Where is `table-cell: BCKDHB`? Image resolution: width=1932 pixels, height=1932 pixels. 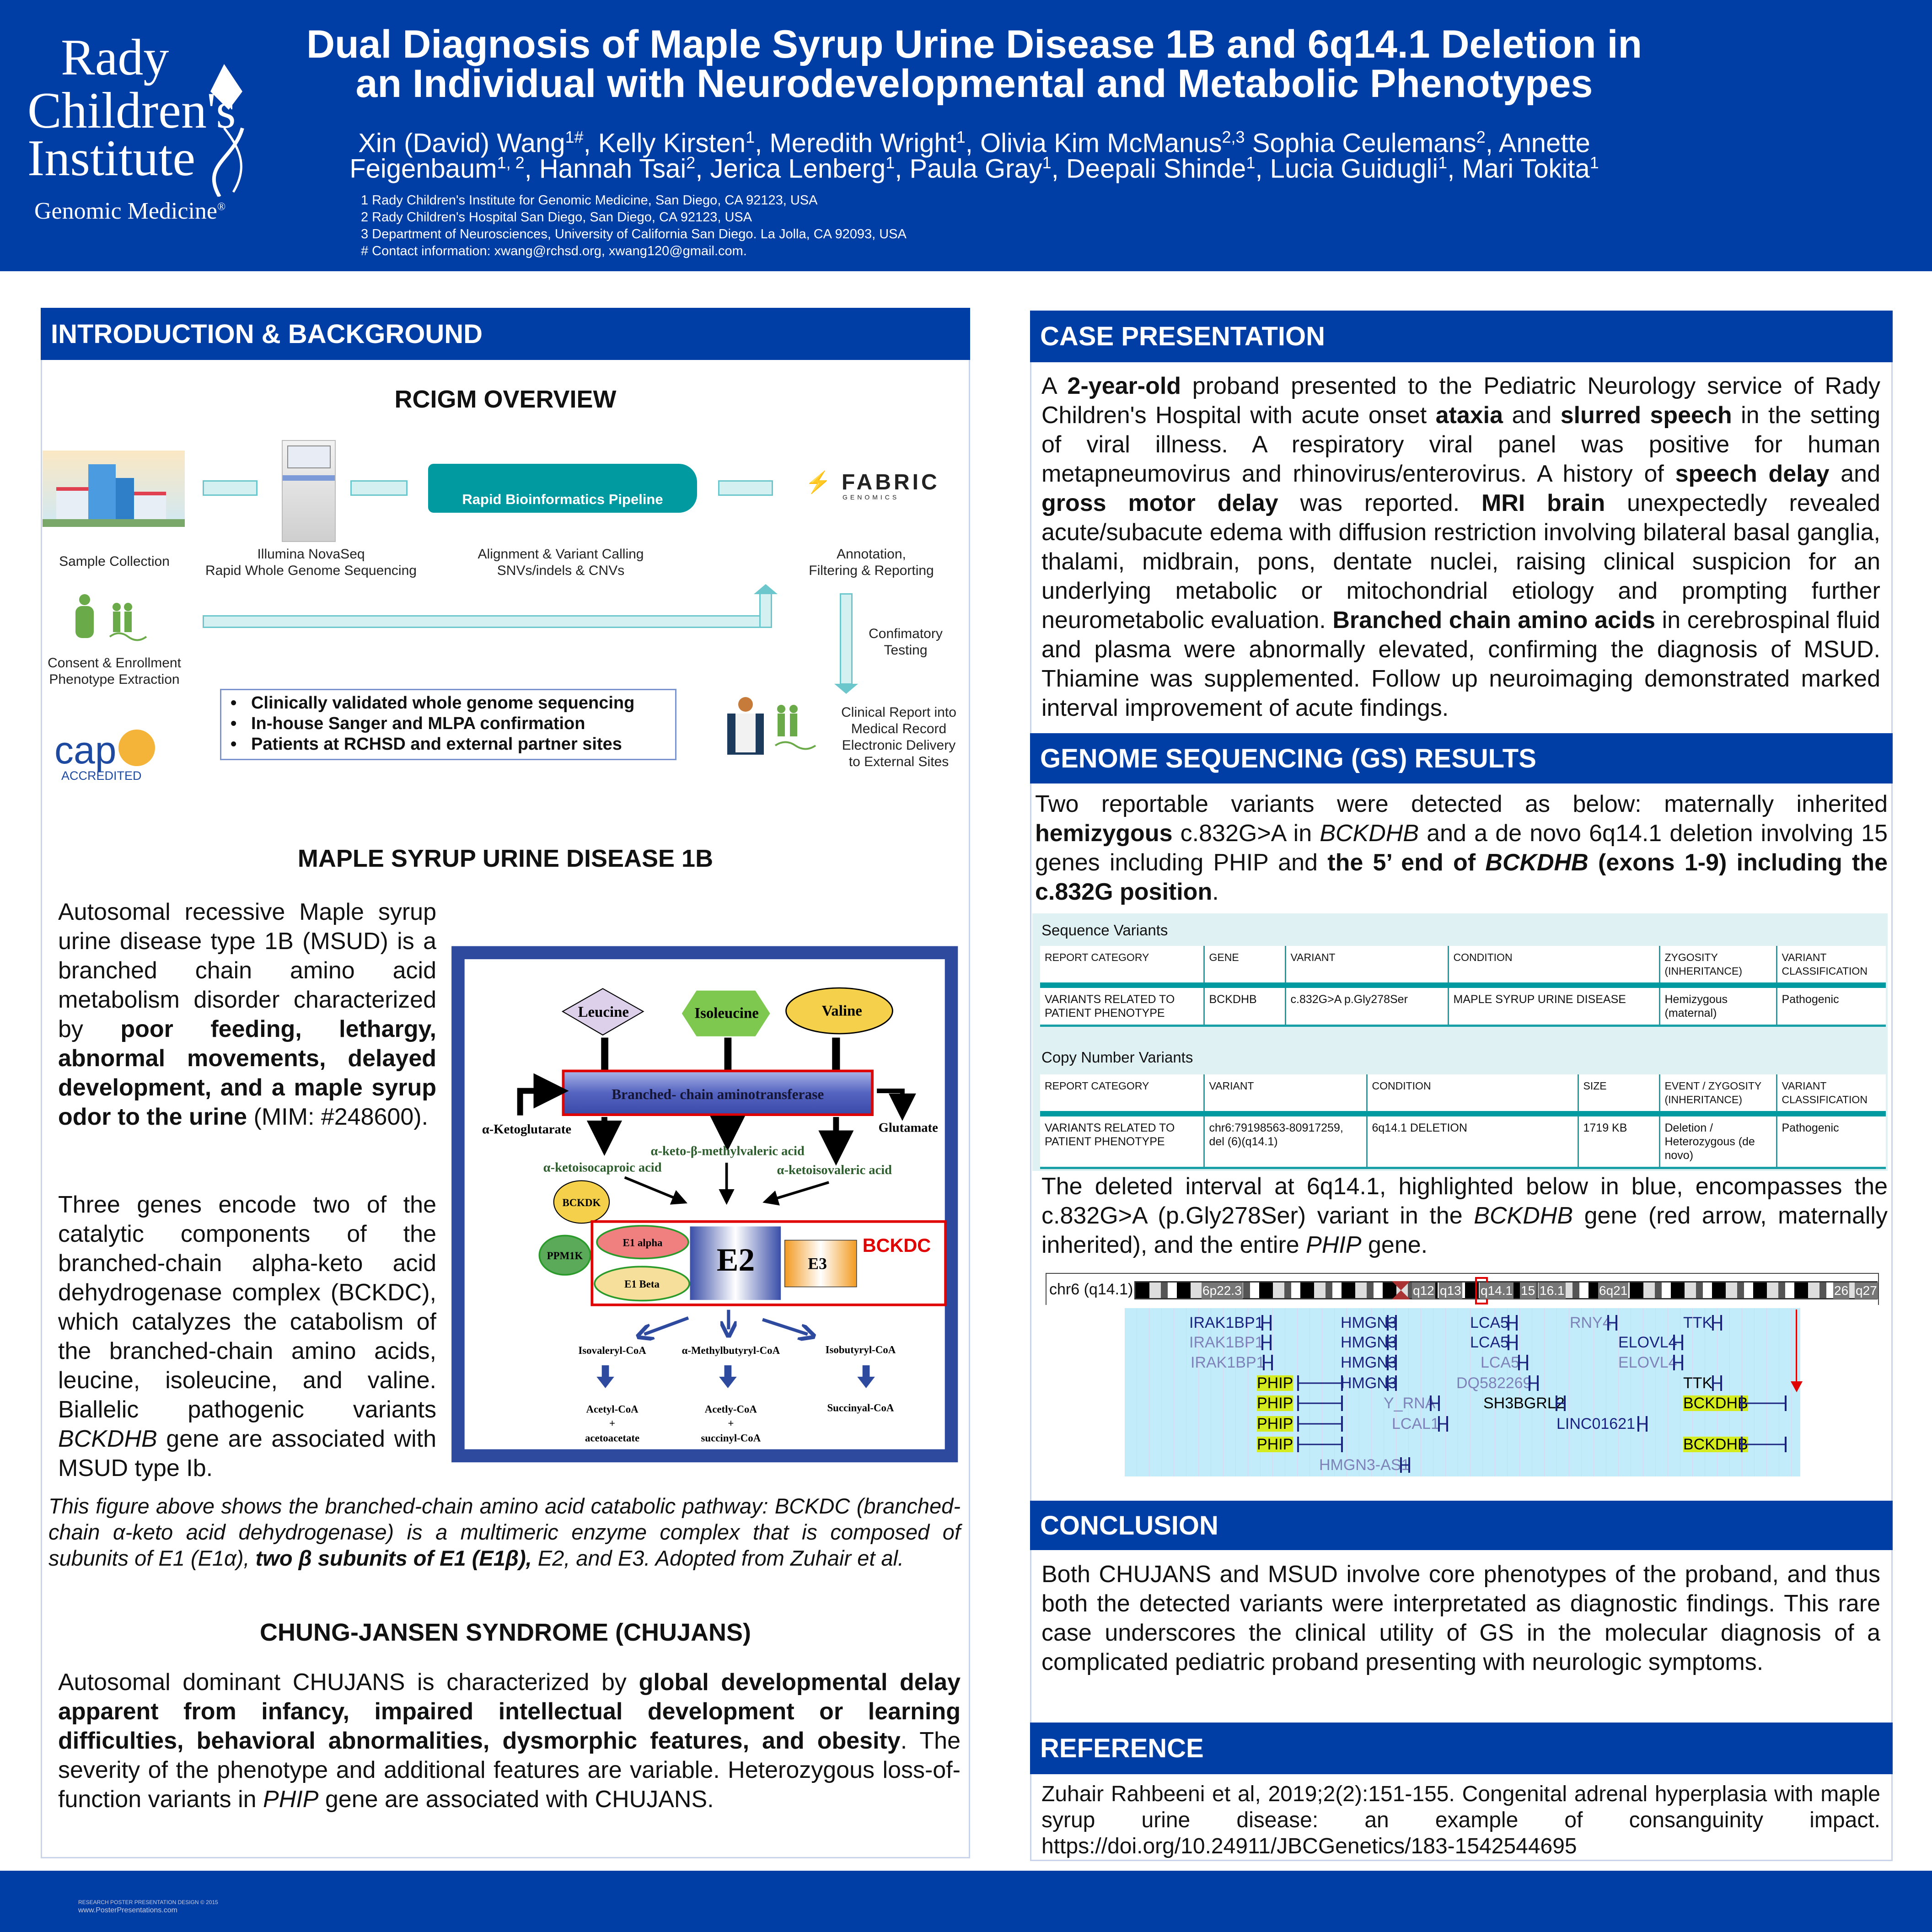
table-cell: BCKDHB is located at coordinates (1245, 1006).